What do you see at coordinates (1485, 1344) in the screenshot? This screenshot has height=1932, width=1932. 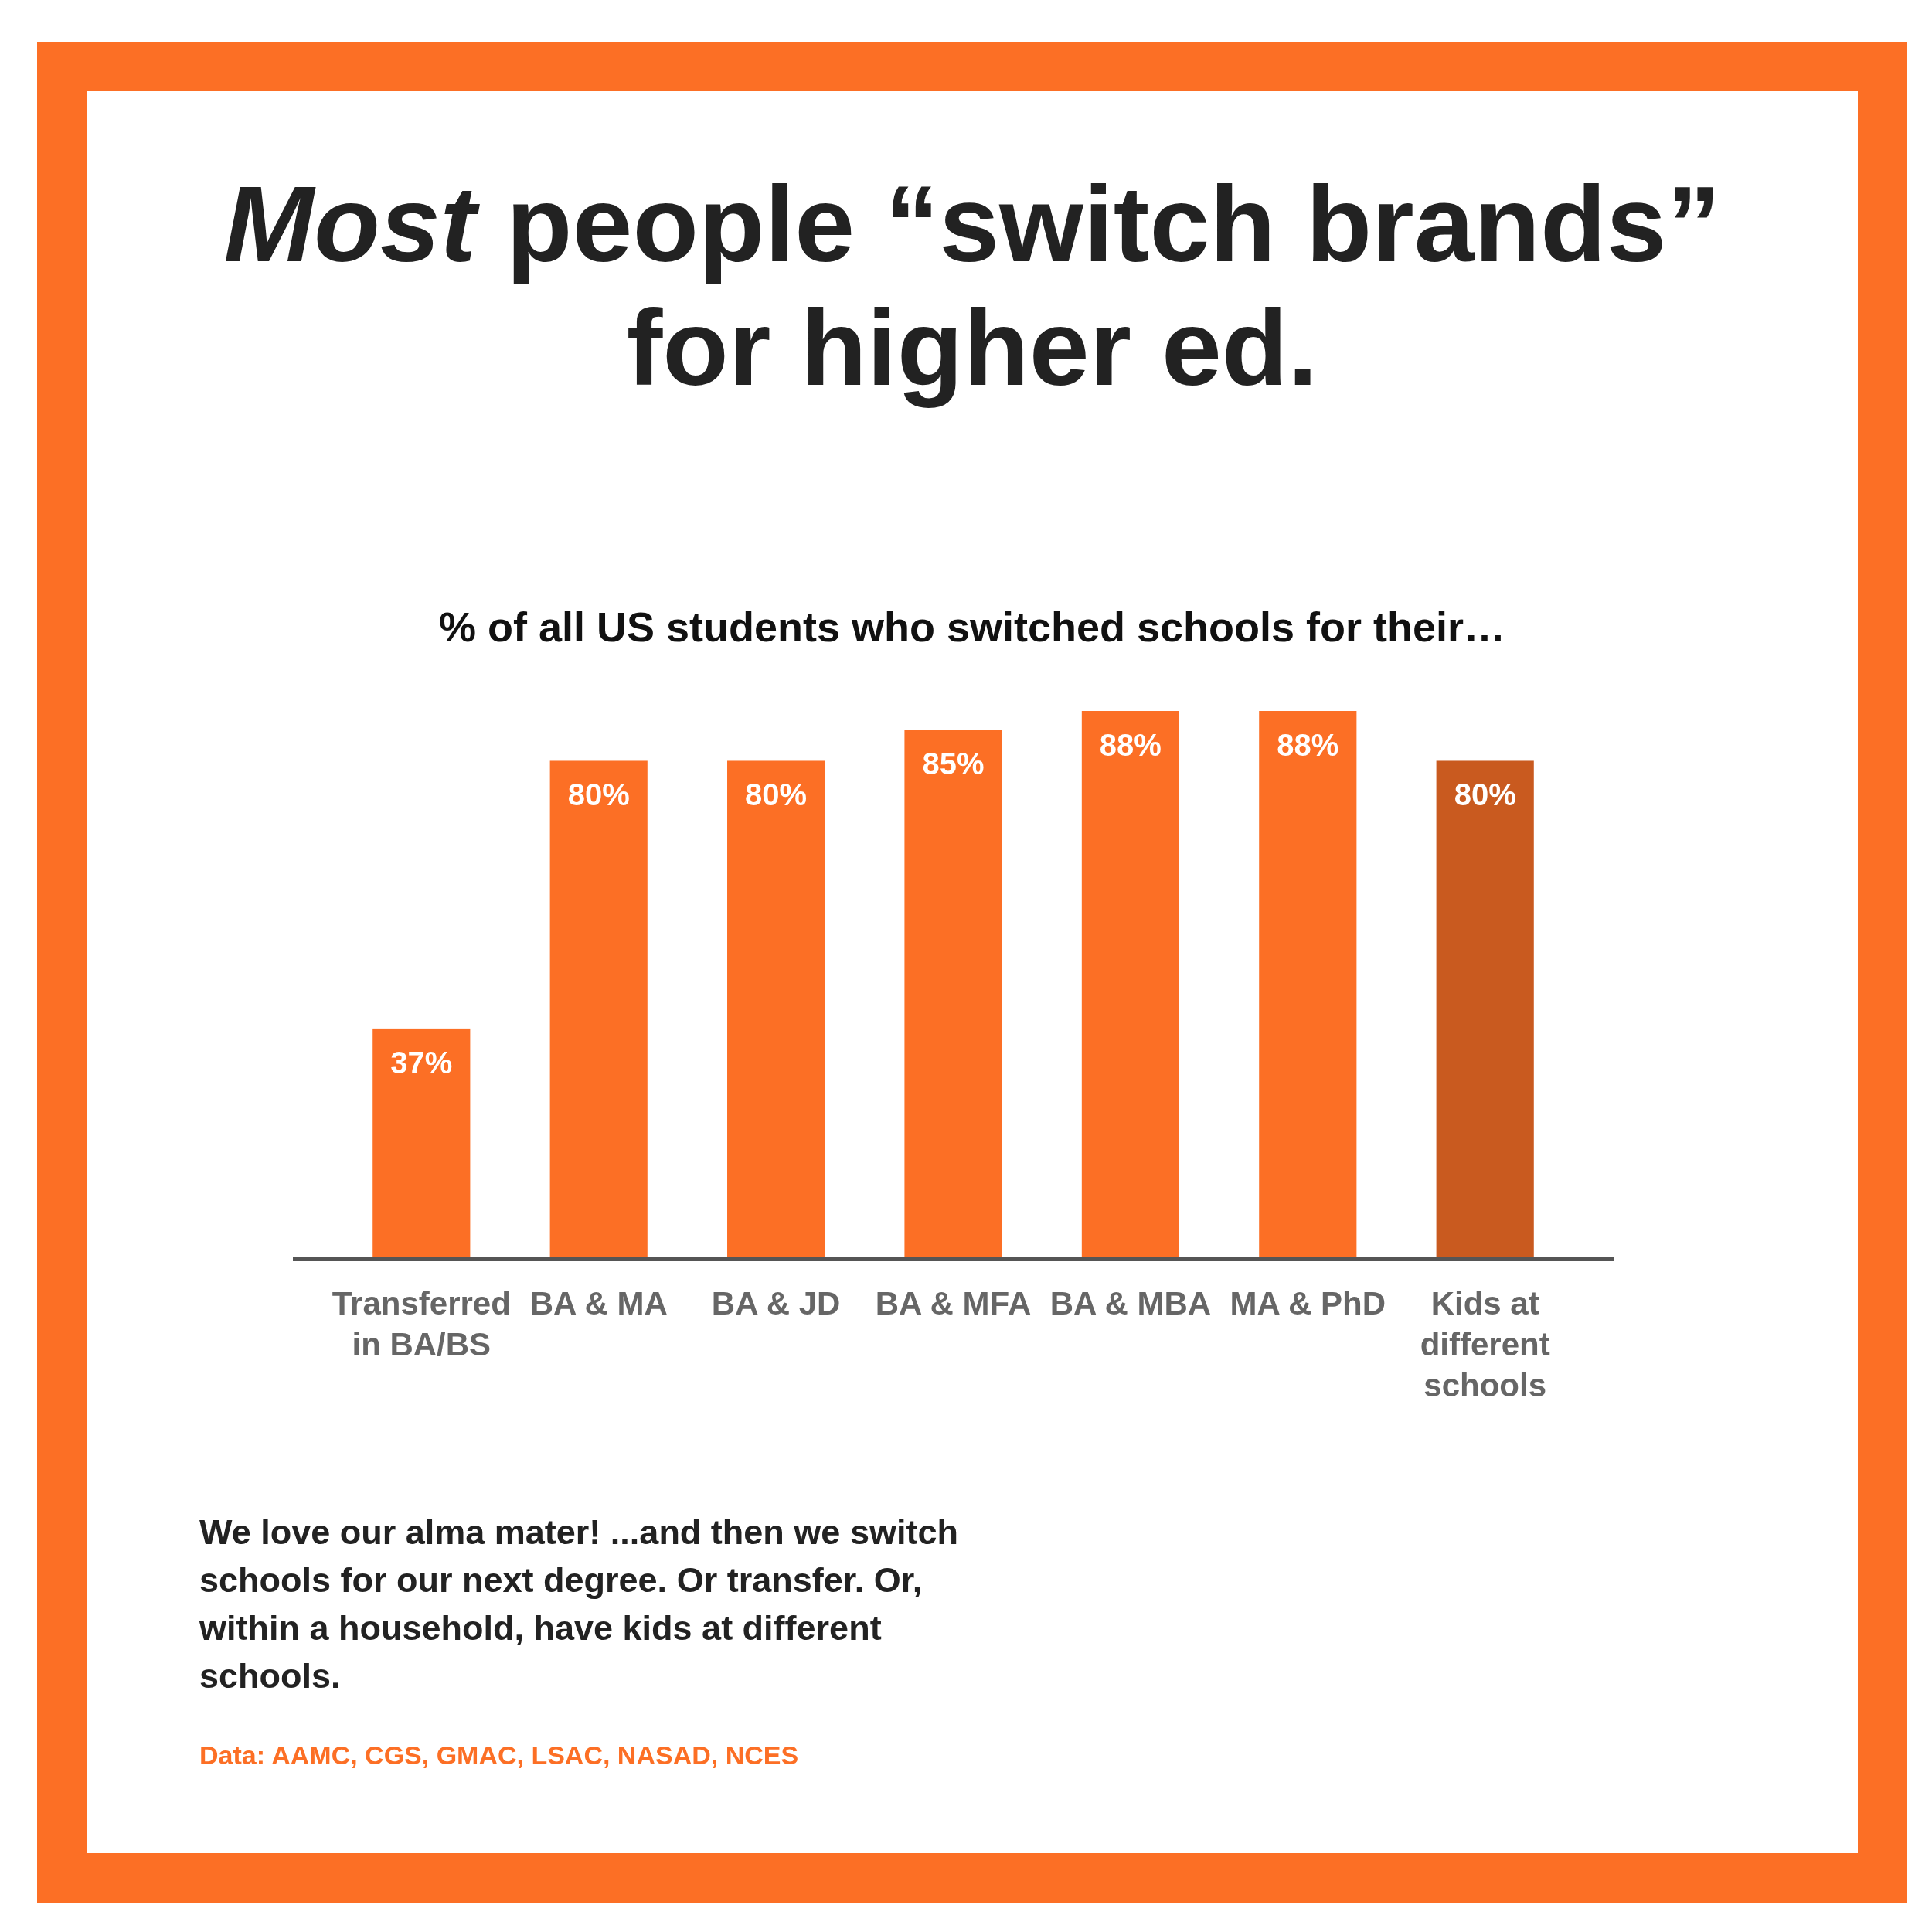 I see `x-tick-label: Kids at different schools` at bounding box center [1485, 1344].